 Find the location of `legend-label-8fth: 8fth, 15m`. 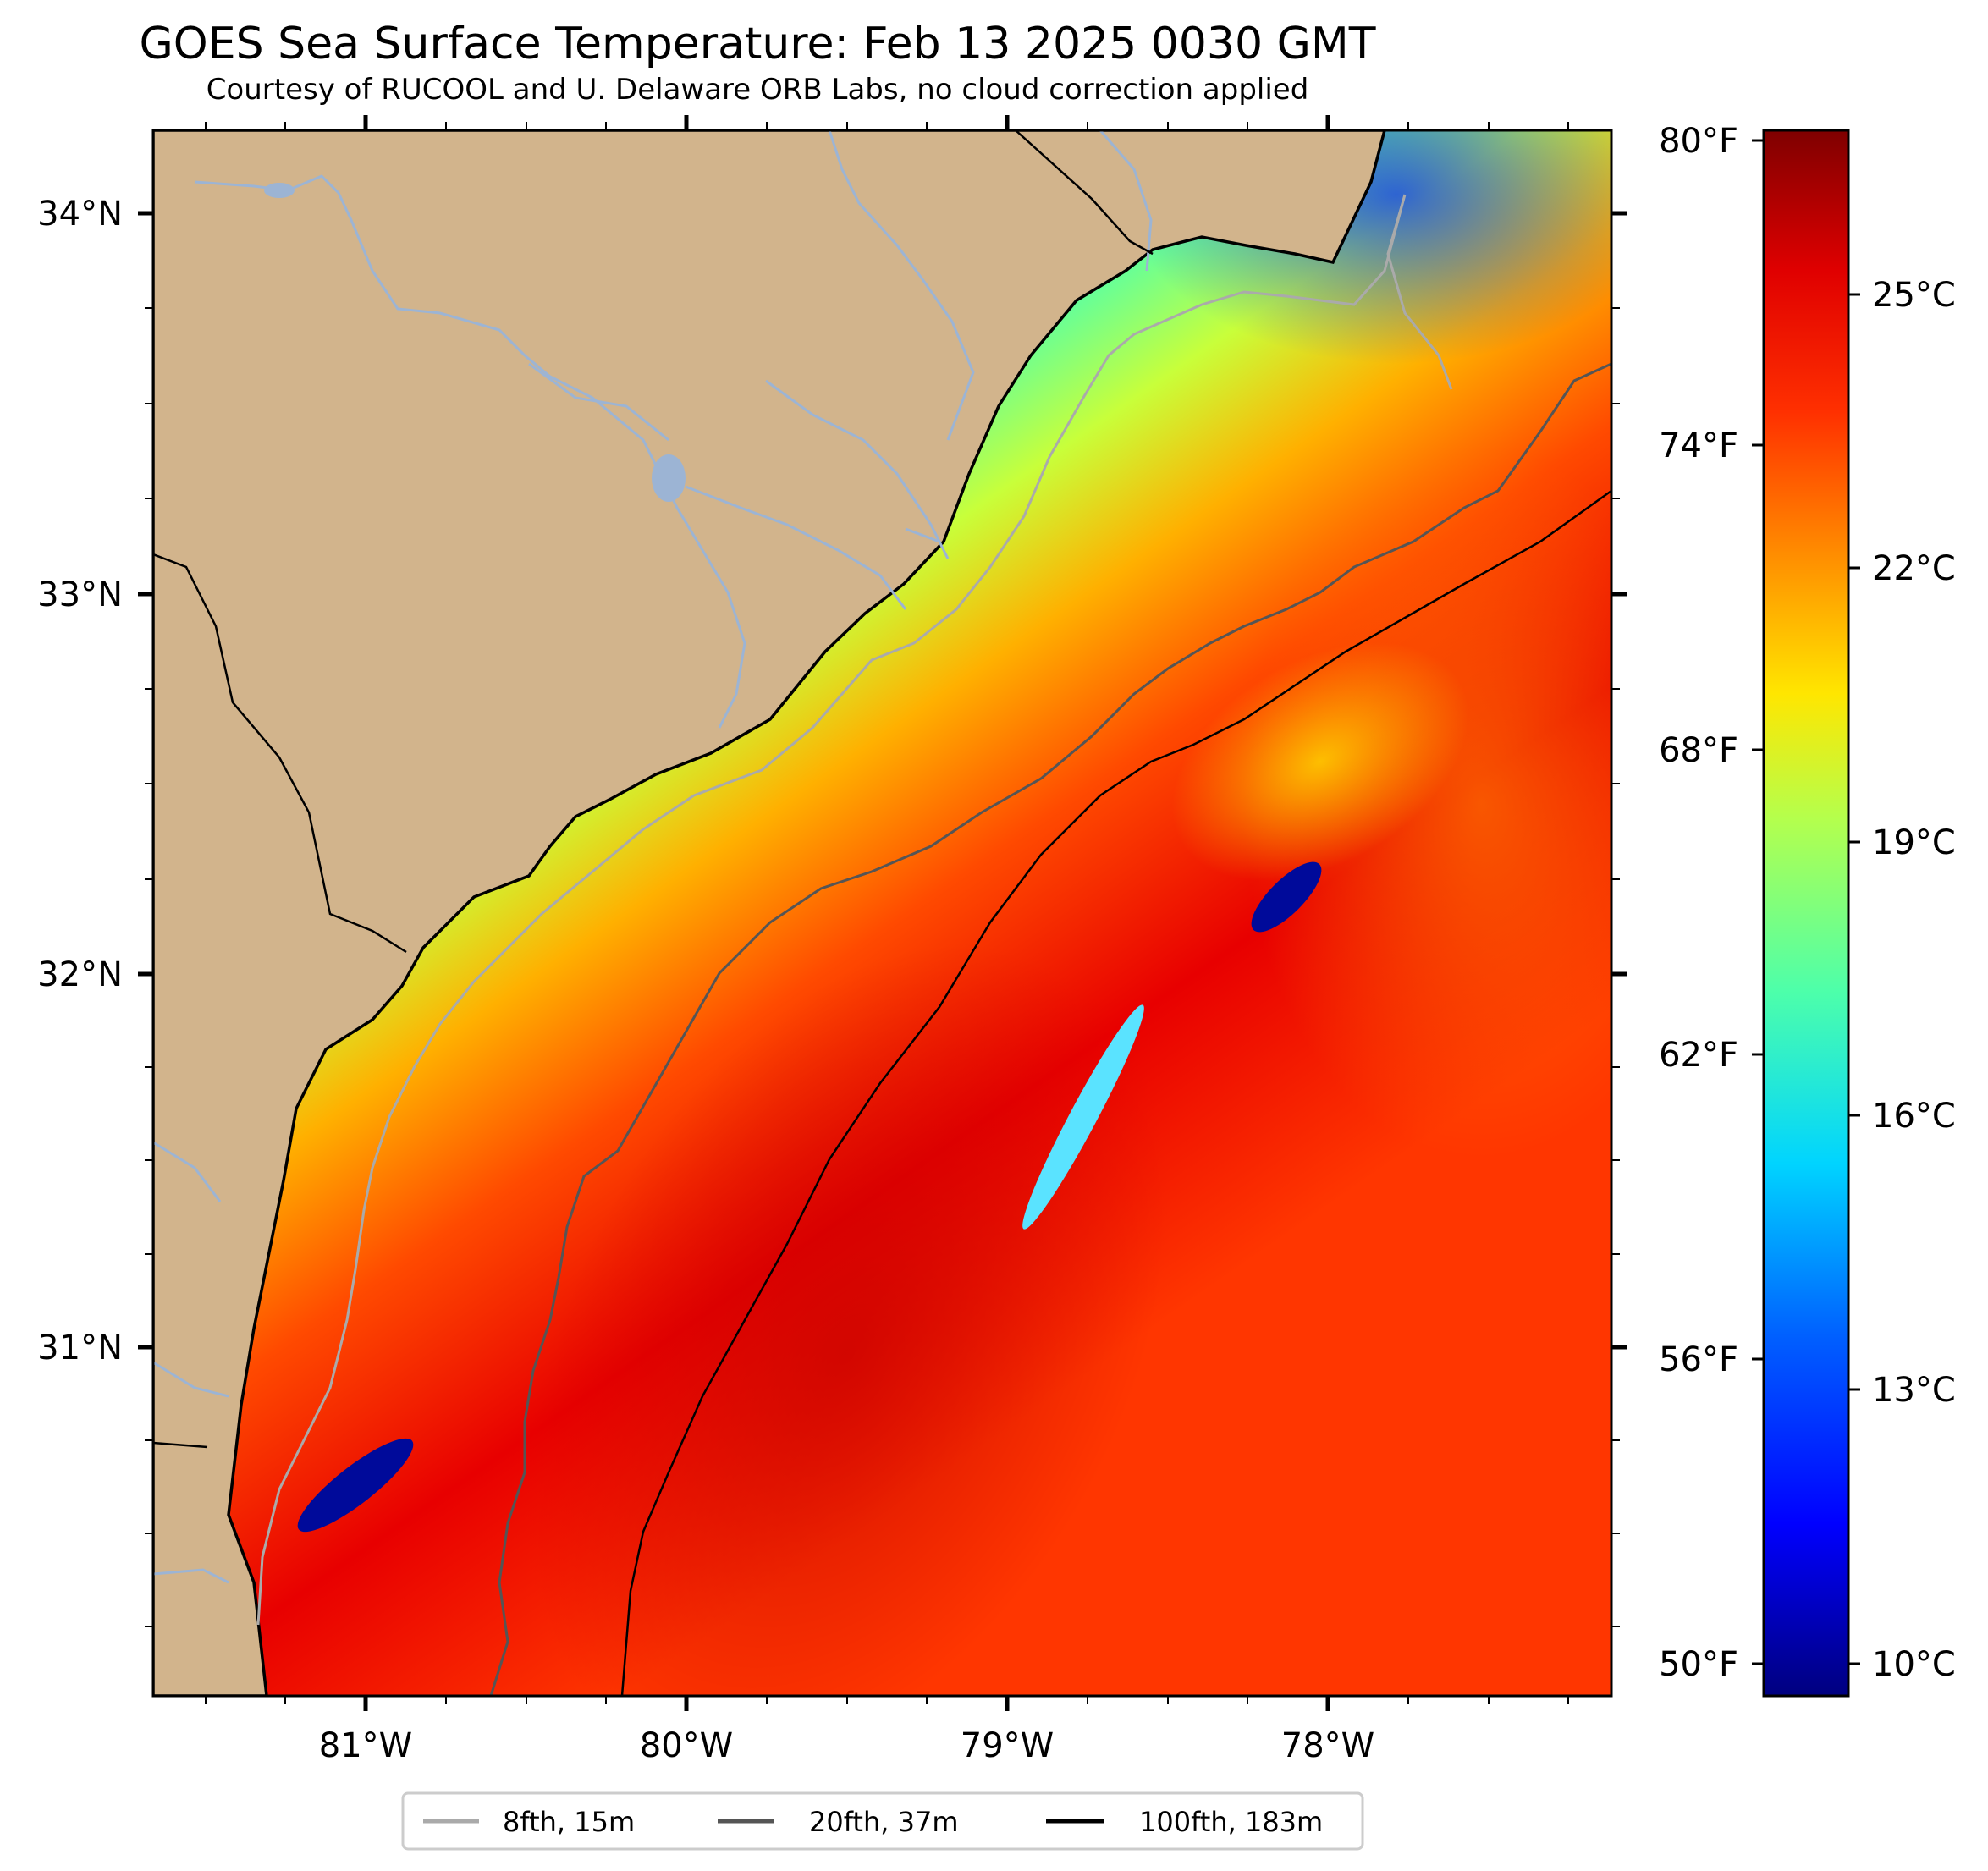

legend-label-8fth: 8fth, 15m is located at coordinates (569, 1822).